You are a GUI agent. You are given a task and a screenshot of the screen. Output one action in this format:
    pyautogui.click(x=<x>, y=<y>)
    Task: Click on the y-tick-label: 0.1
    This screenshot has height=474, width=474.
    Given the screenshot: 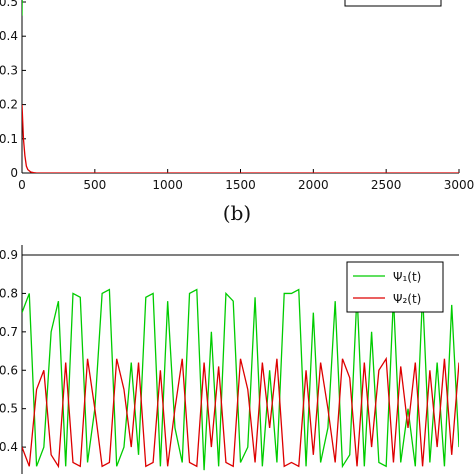 What is the action you would take?
    pyautogui.click(x=9, y=139)
    